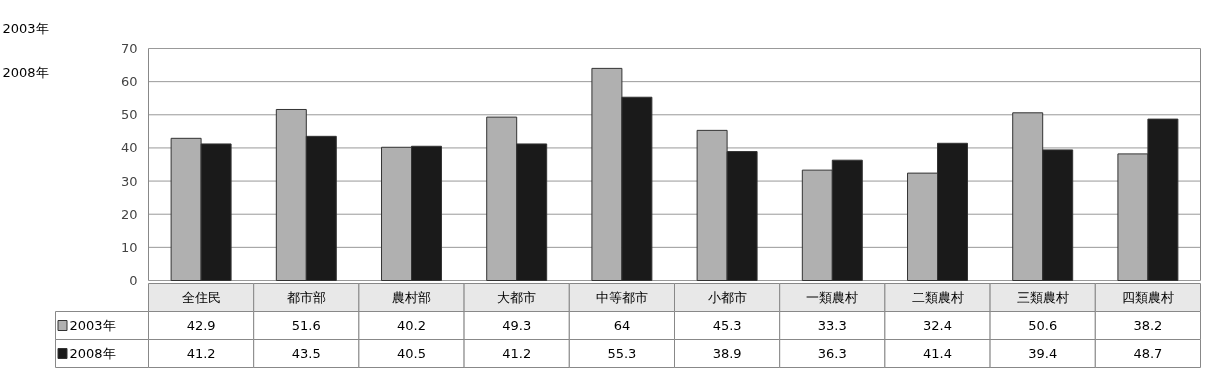 The width and height of the screenshot is (1209, 389). Describe the element at coordinates (411, 325) in the screenshot. I see `data-label: 40.2` at that location.